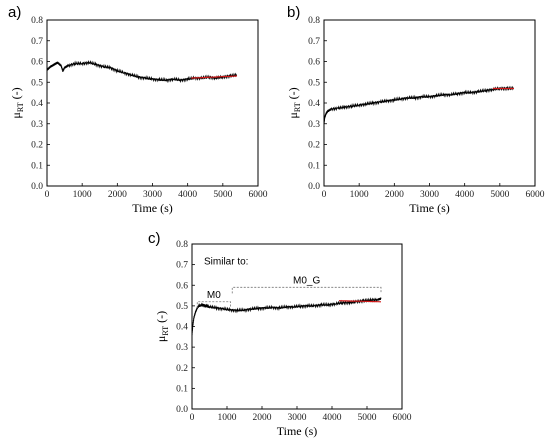 The width and height of the screenshot is (550, 443). Describe the element at coordinates (152, 195) in the screenshot. I see `panel-a-xtick-label: 3000` at that location.